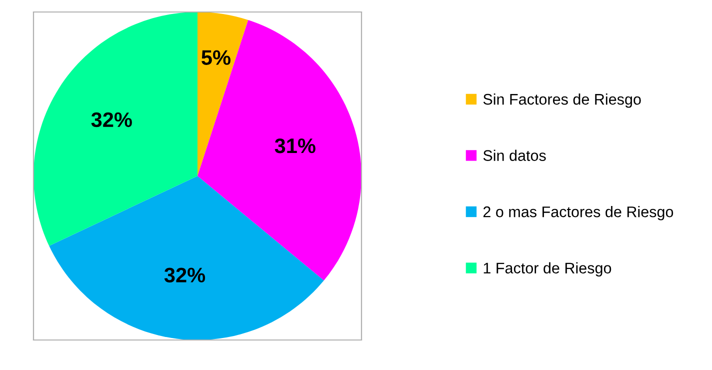 The image size is (712, 370). What do you see at coordinates (548, 269) in the screenshot?
I see `legend-label: 1 Factor de Riesgo` at bounding box center [548, 269].